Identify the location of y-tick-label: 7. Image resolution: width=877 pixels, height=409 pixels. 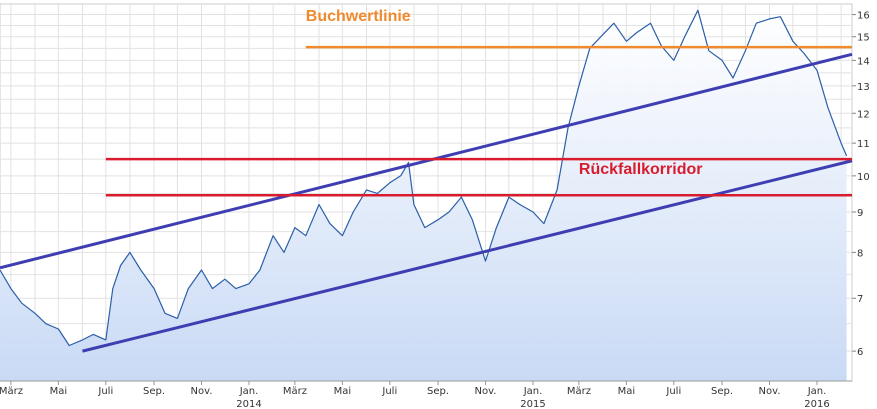
(860, 299).